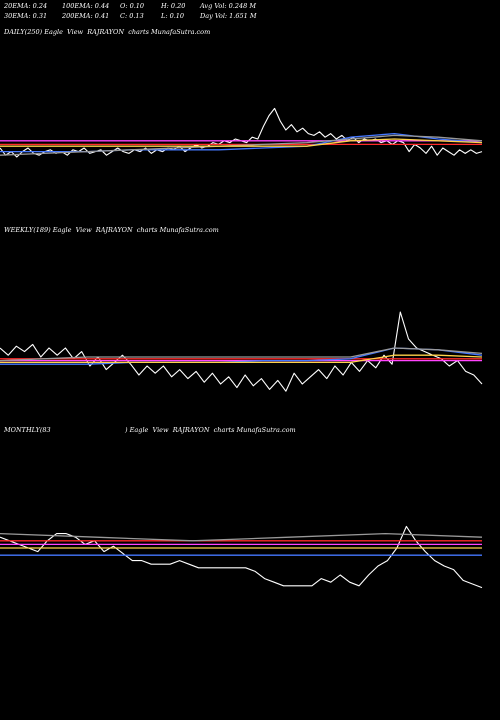  What do you see at coordinates (86, 16) in the screenshot?
I see `header-ema200: 200EMA: 0.41` at bounding box center [86, 16].